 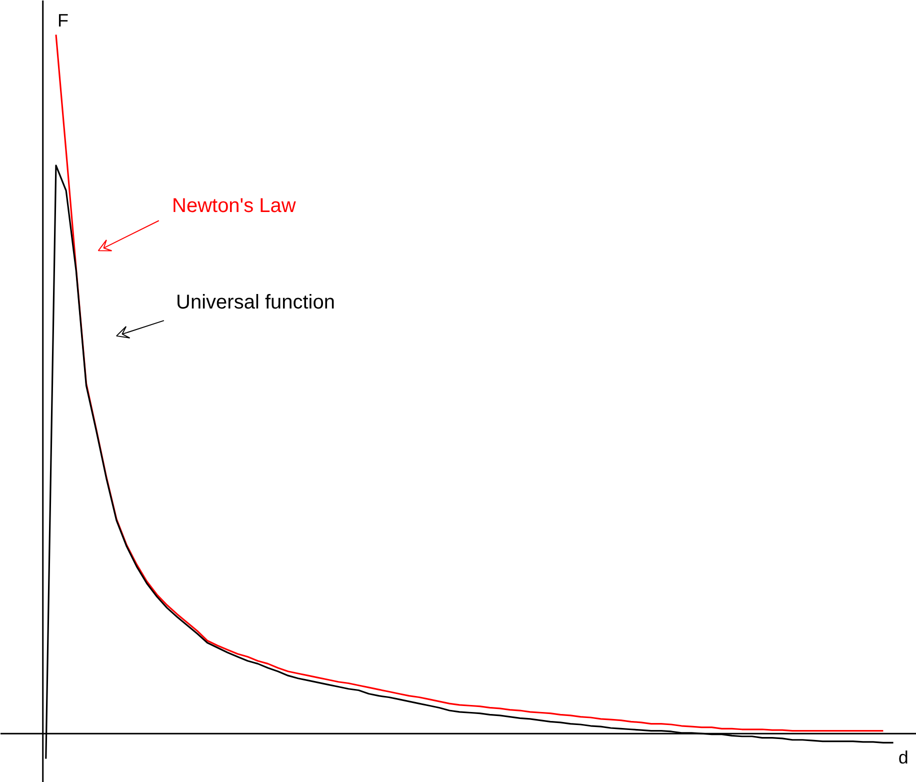 What do you see at coordinates (63, 20) in the screenshot?
I see `y-axis-title: F` at bounding box center [63, 20].